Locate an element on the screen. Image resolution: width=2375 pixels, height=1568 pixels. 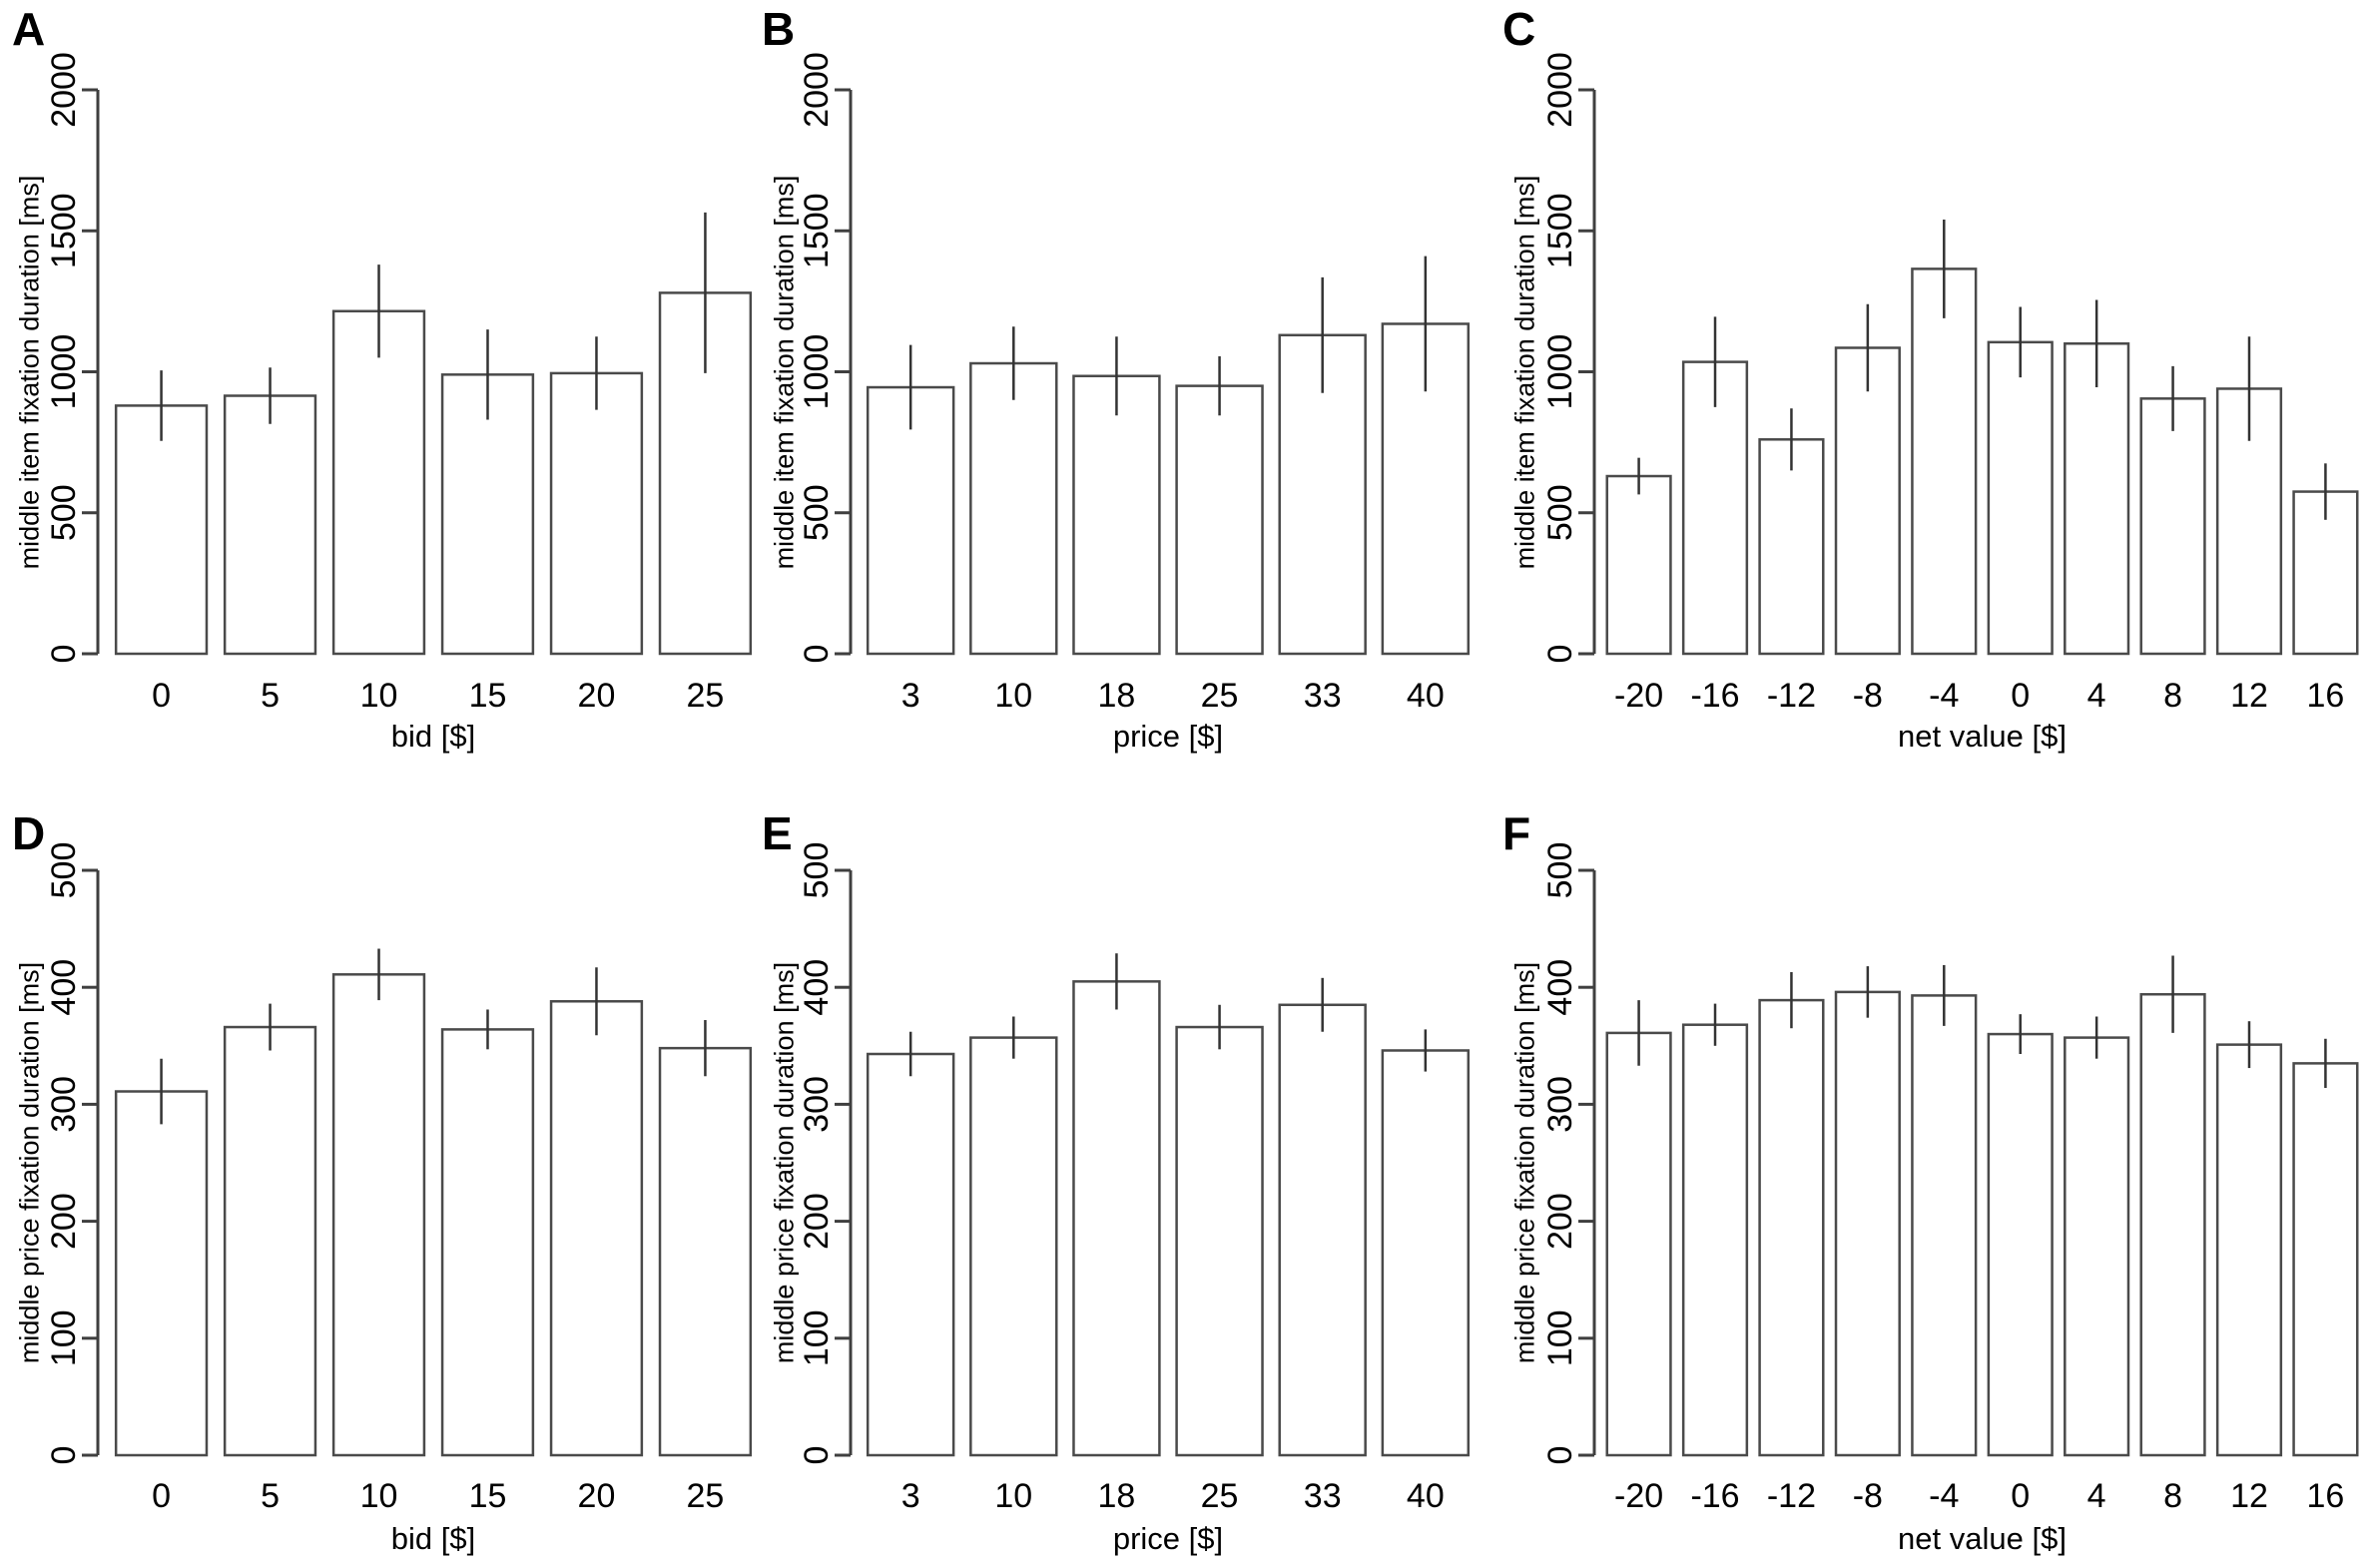
x-tick-label: -4 is located at coordinates (1944, 1496).